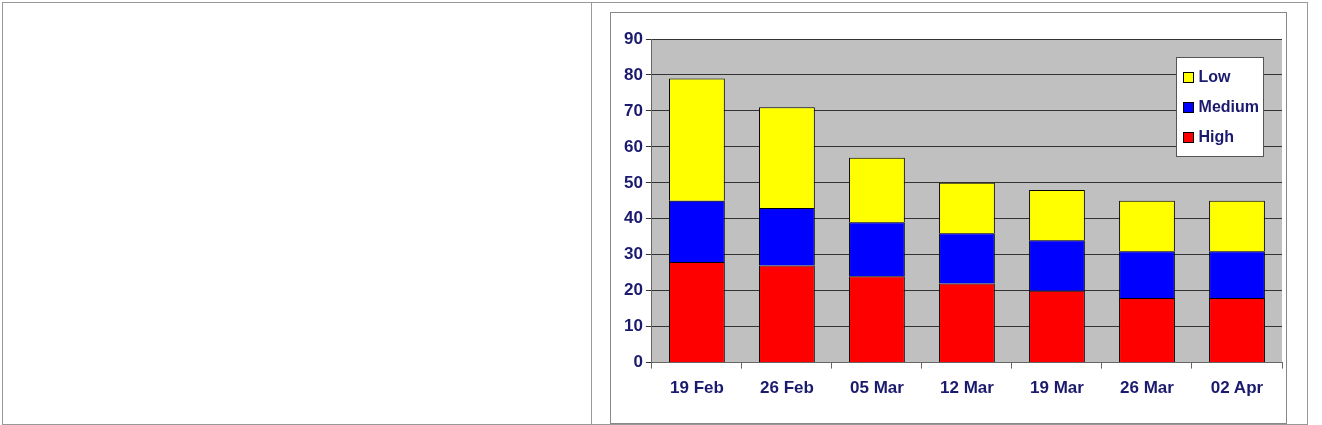  Describe the element at coordinates (1057, 388) in the screenshot. I see `x-tick-label: 19 Mar` at that location.